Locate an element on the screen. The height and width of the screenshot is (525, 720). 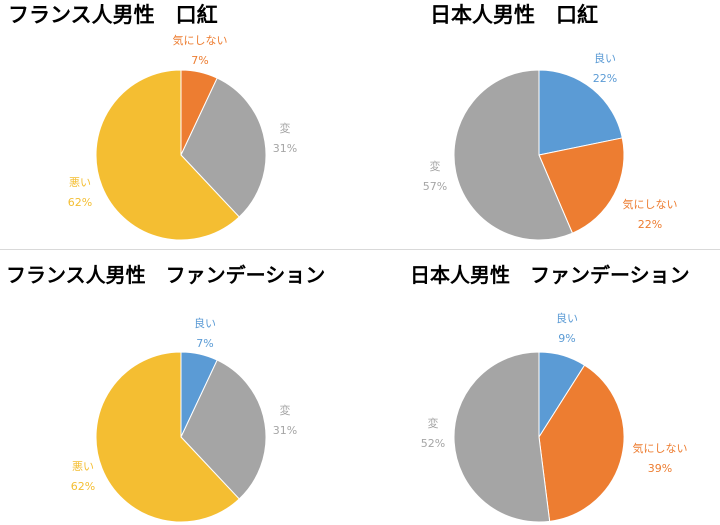
data-label-value: 39% is located at coordinates (660, 468).